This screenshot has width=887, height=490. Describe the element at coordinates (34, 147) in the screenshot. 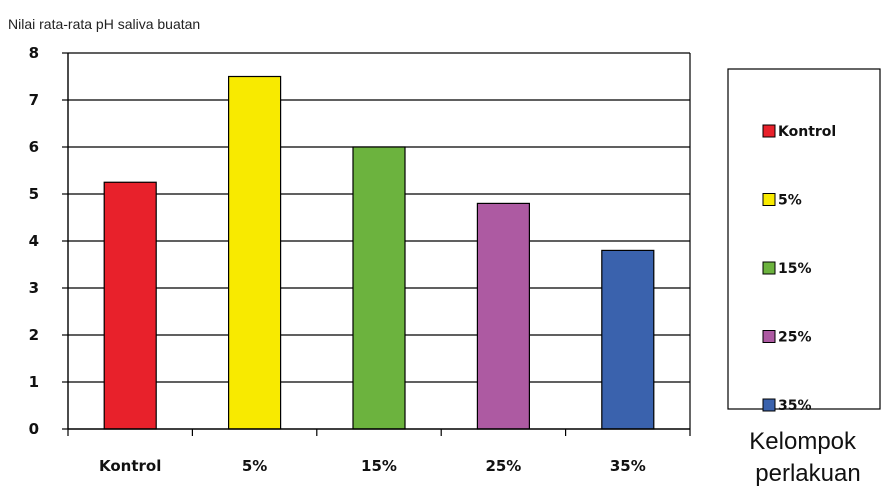

I see `y-tick-label: 6` at that location.